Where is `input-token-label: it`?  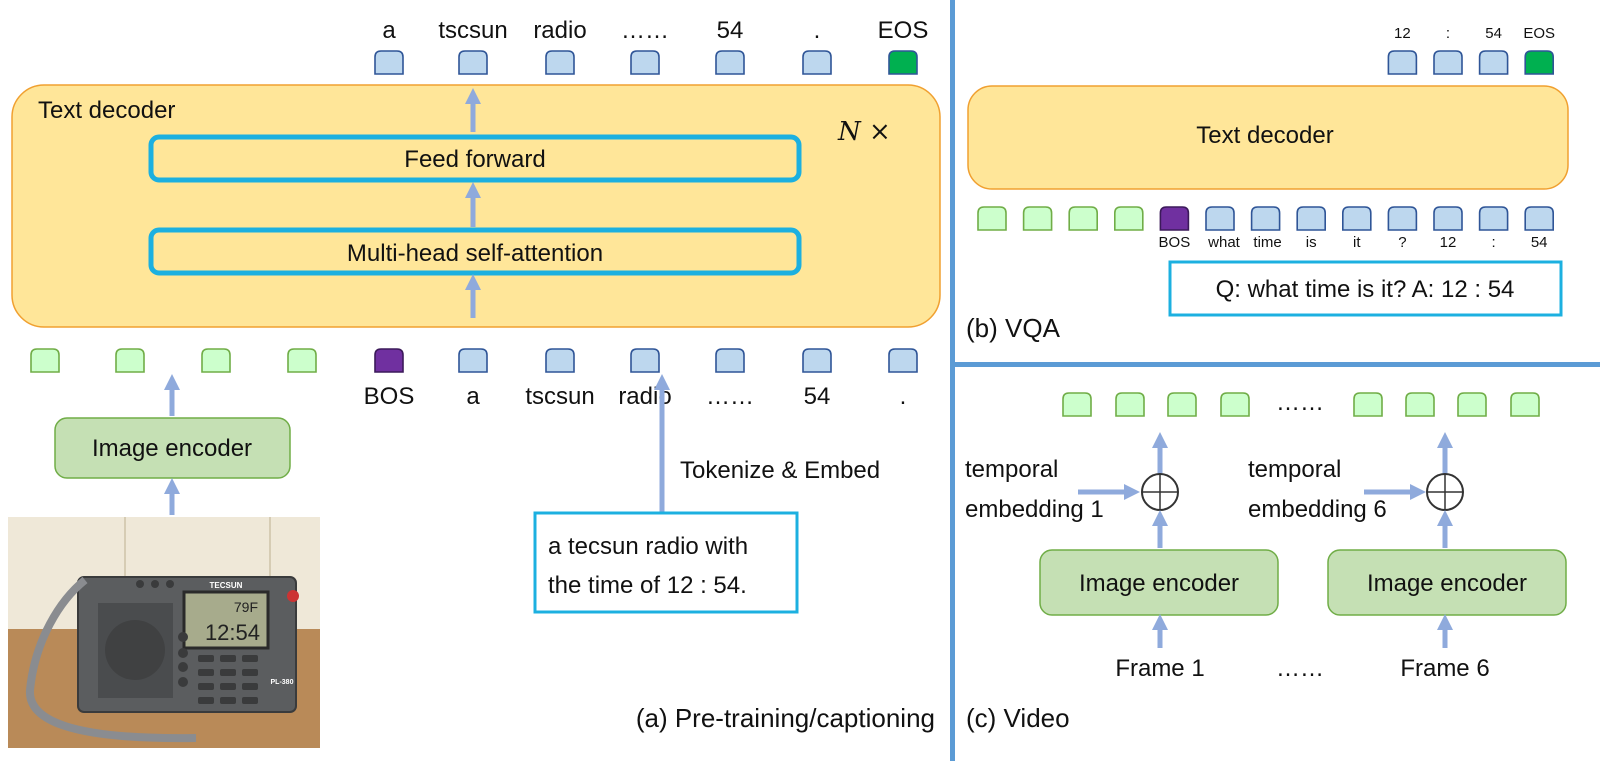 input-token-label: it is located at coordinates (1357, 242).